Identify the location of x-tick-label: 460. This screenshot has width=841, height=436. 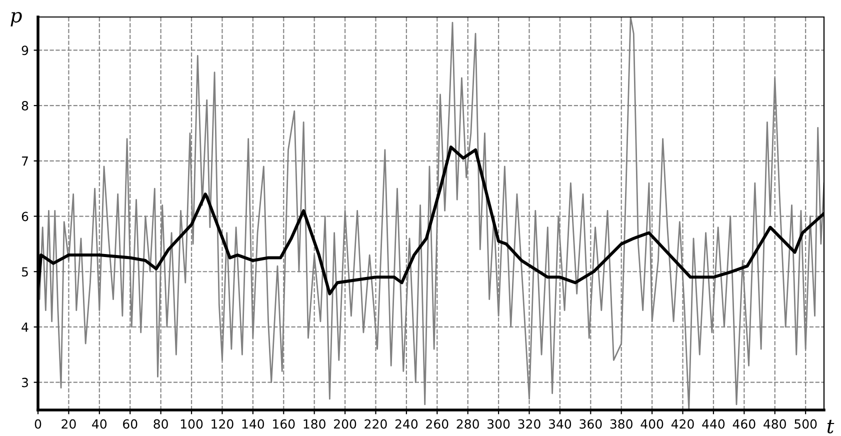
(744, 424).